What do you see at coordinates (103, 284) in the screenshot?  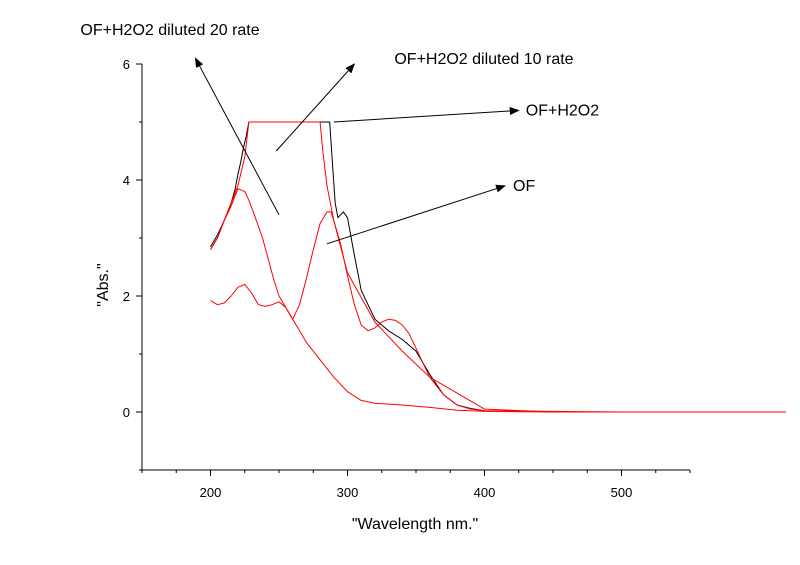 I see `y-axis-label: "Abs."` at bounding box center [103, 284].